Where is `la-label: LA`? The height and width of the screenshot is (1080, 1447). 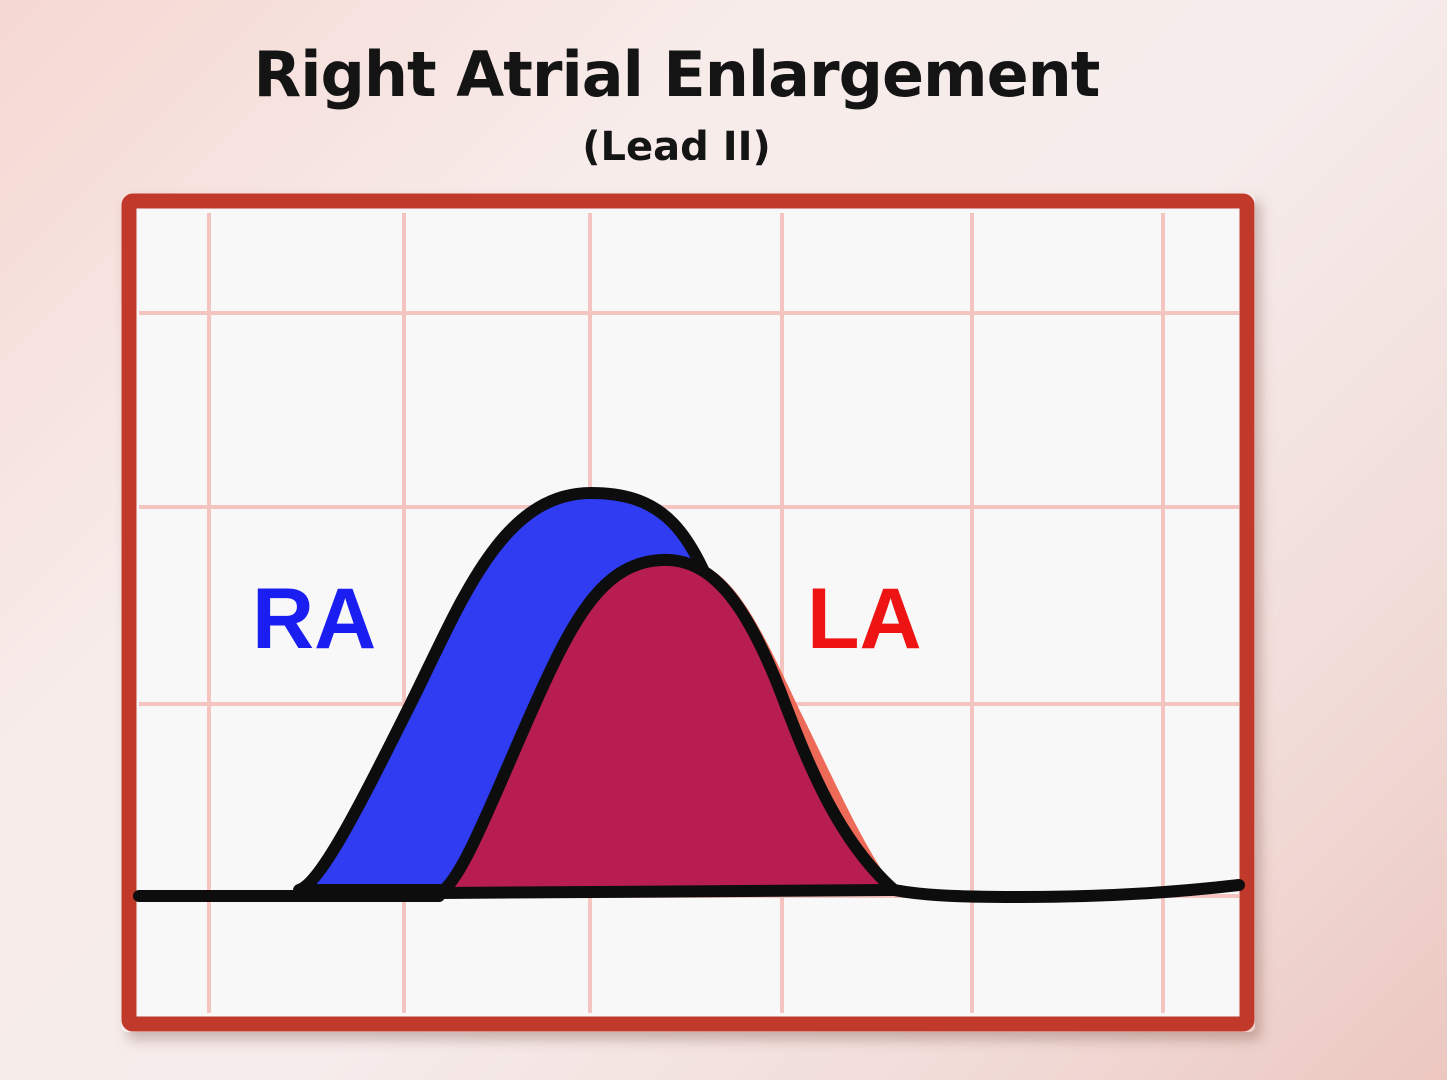 la-label: LA is located at coordinates (864, 619).